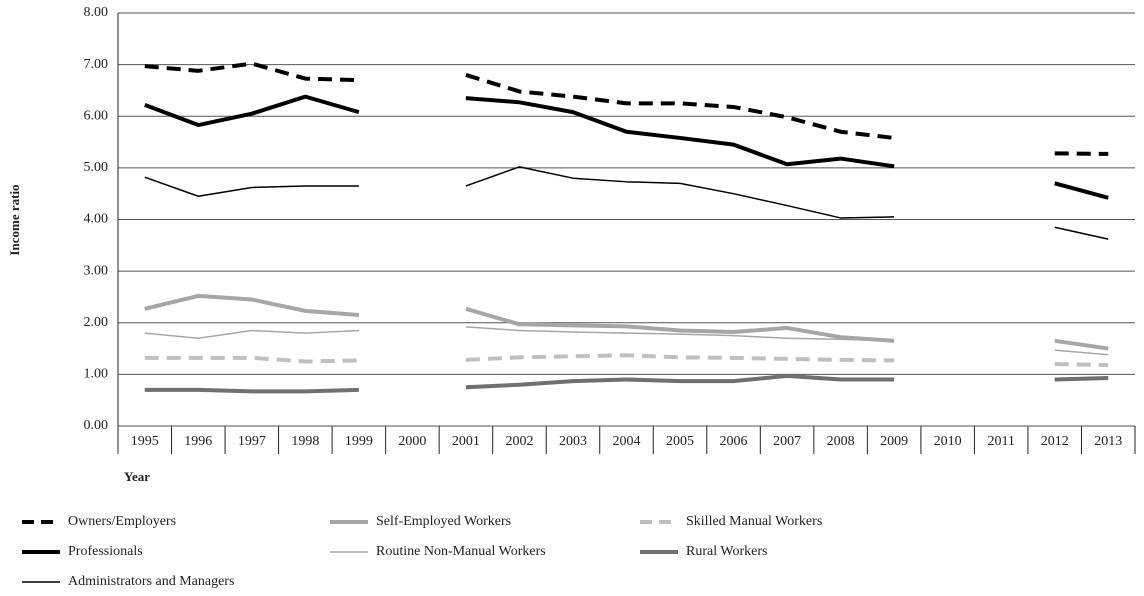 This screenshot has height=596, width=1144. What do you see at coordinates (443, 521) in the screenshot?
I see `legend-label: Self-Employed Workers` at bounding box center [443, 521].